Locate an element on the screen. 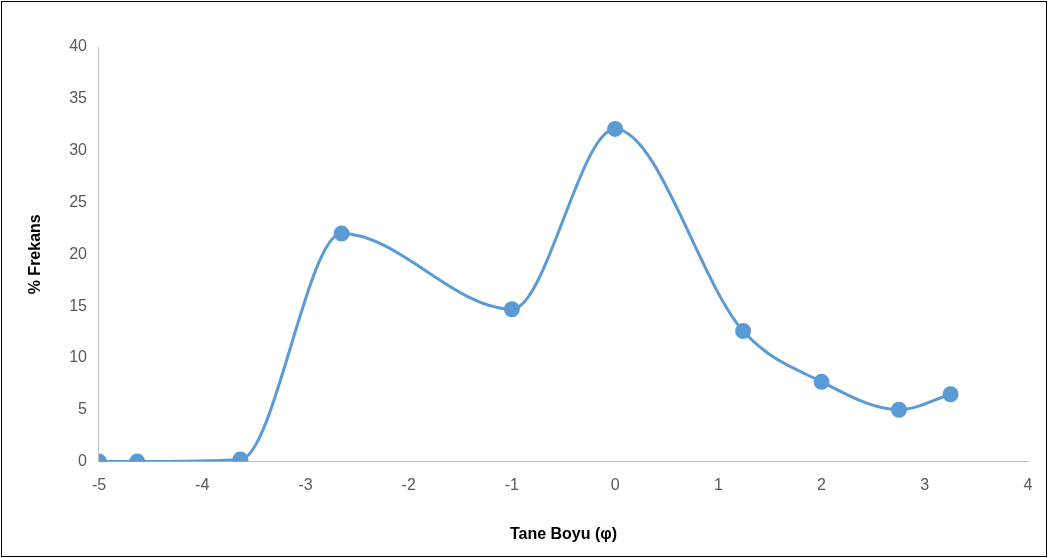  y-tick-label: 40 is located at coordinates (78, 46).